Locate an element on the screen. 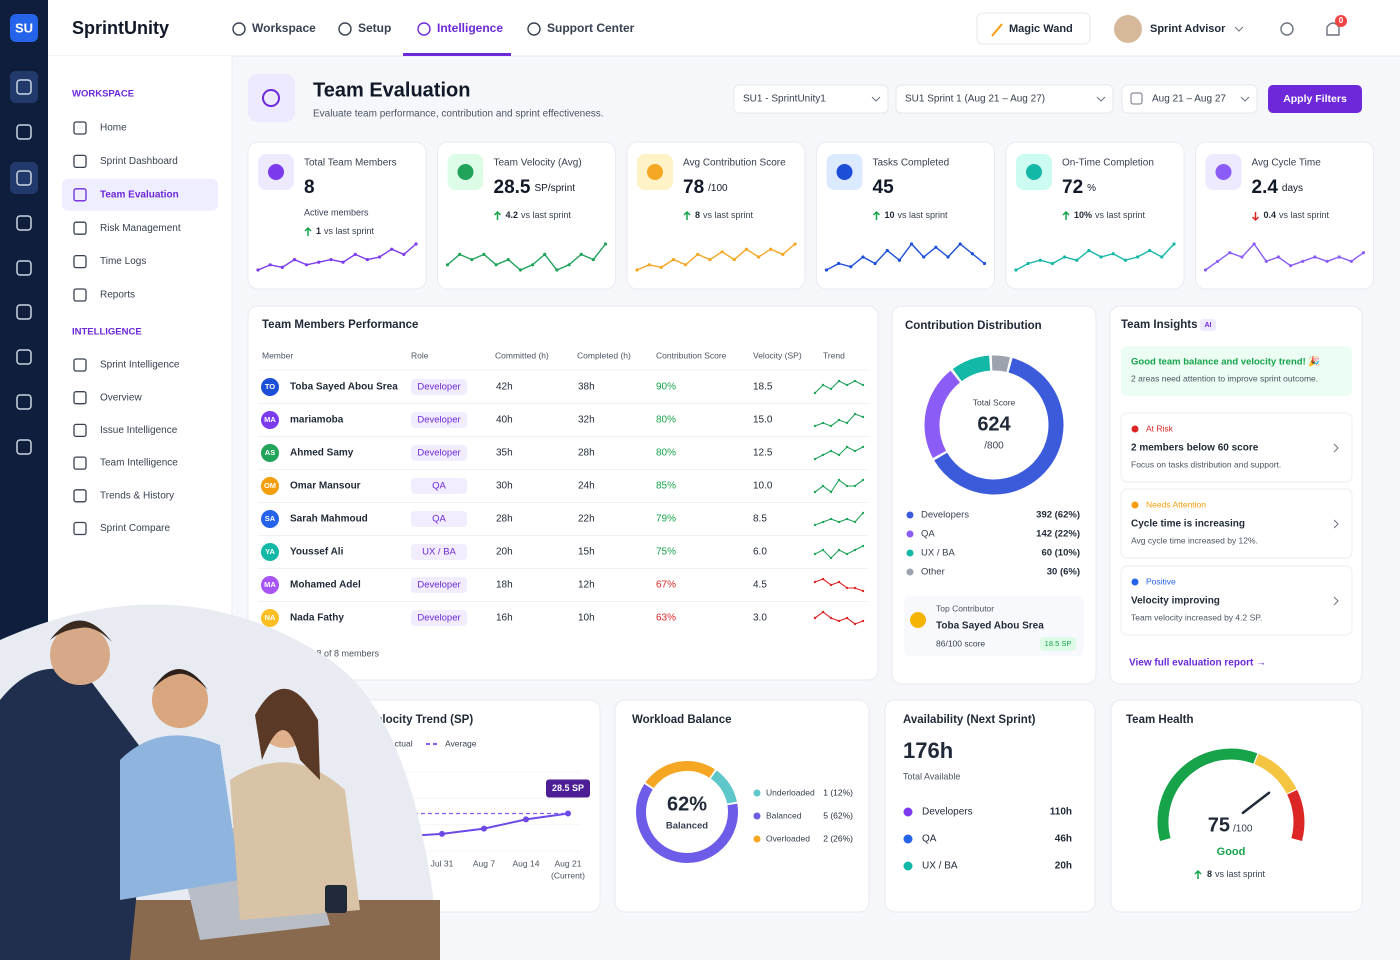  sidebar-item: Trends & History is located at coordinates (137, 495).